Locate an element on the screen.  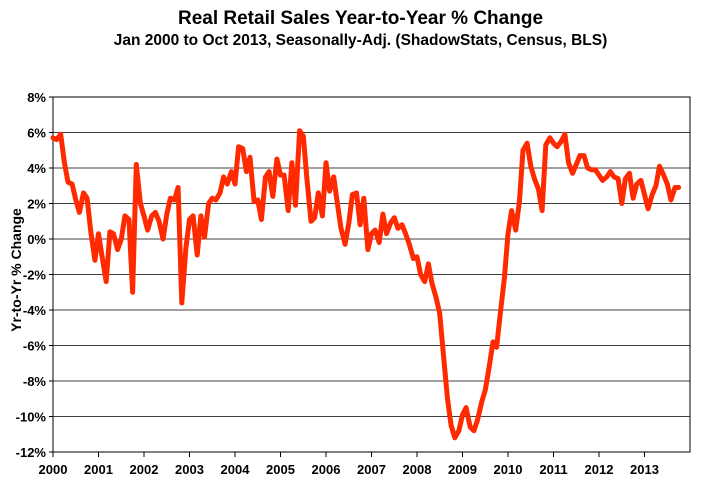
y-tick-label: -2% is located at coordinates (35, 275).